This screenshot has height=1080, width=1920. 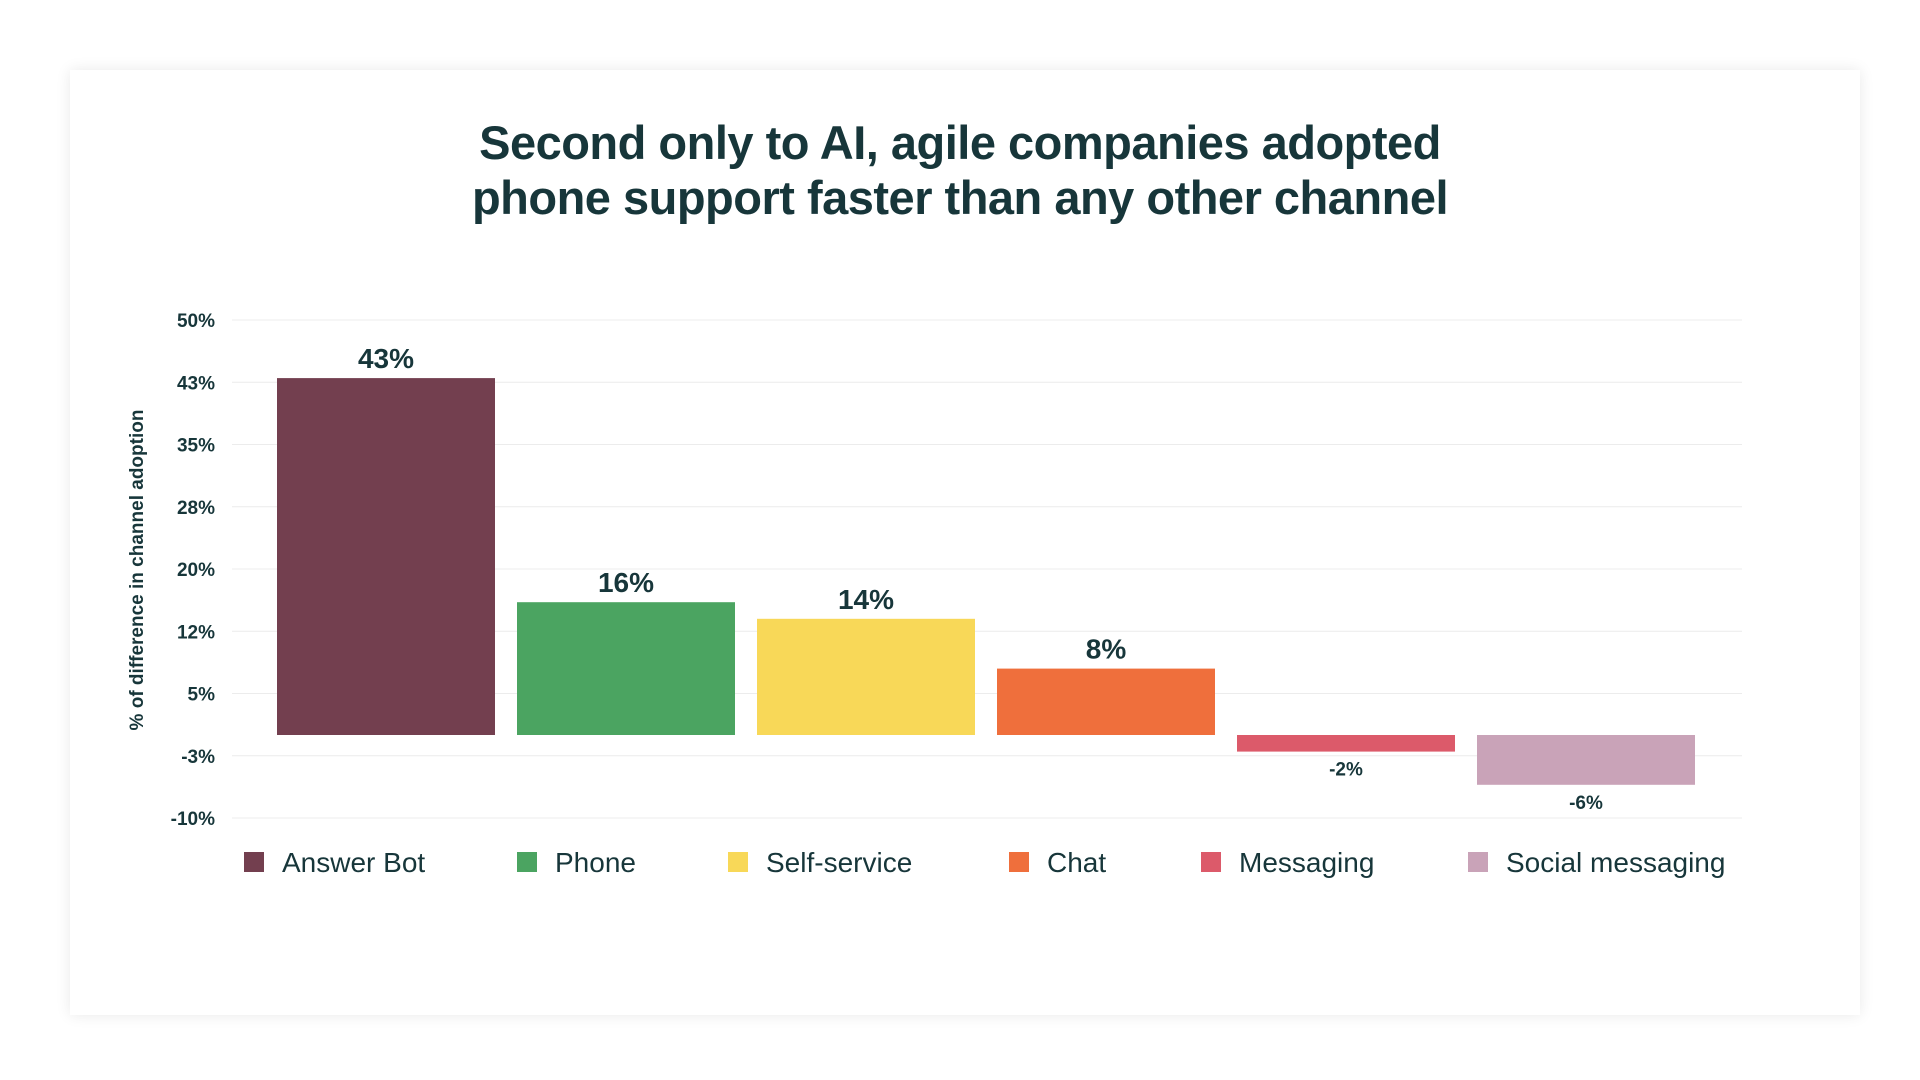 What do you see at coordinates (1306, 862) in the screenshot?
I see `legend-label: Messaging` at bounding box center [1306, 862].